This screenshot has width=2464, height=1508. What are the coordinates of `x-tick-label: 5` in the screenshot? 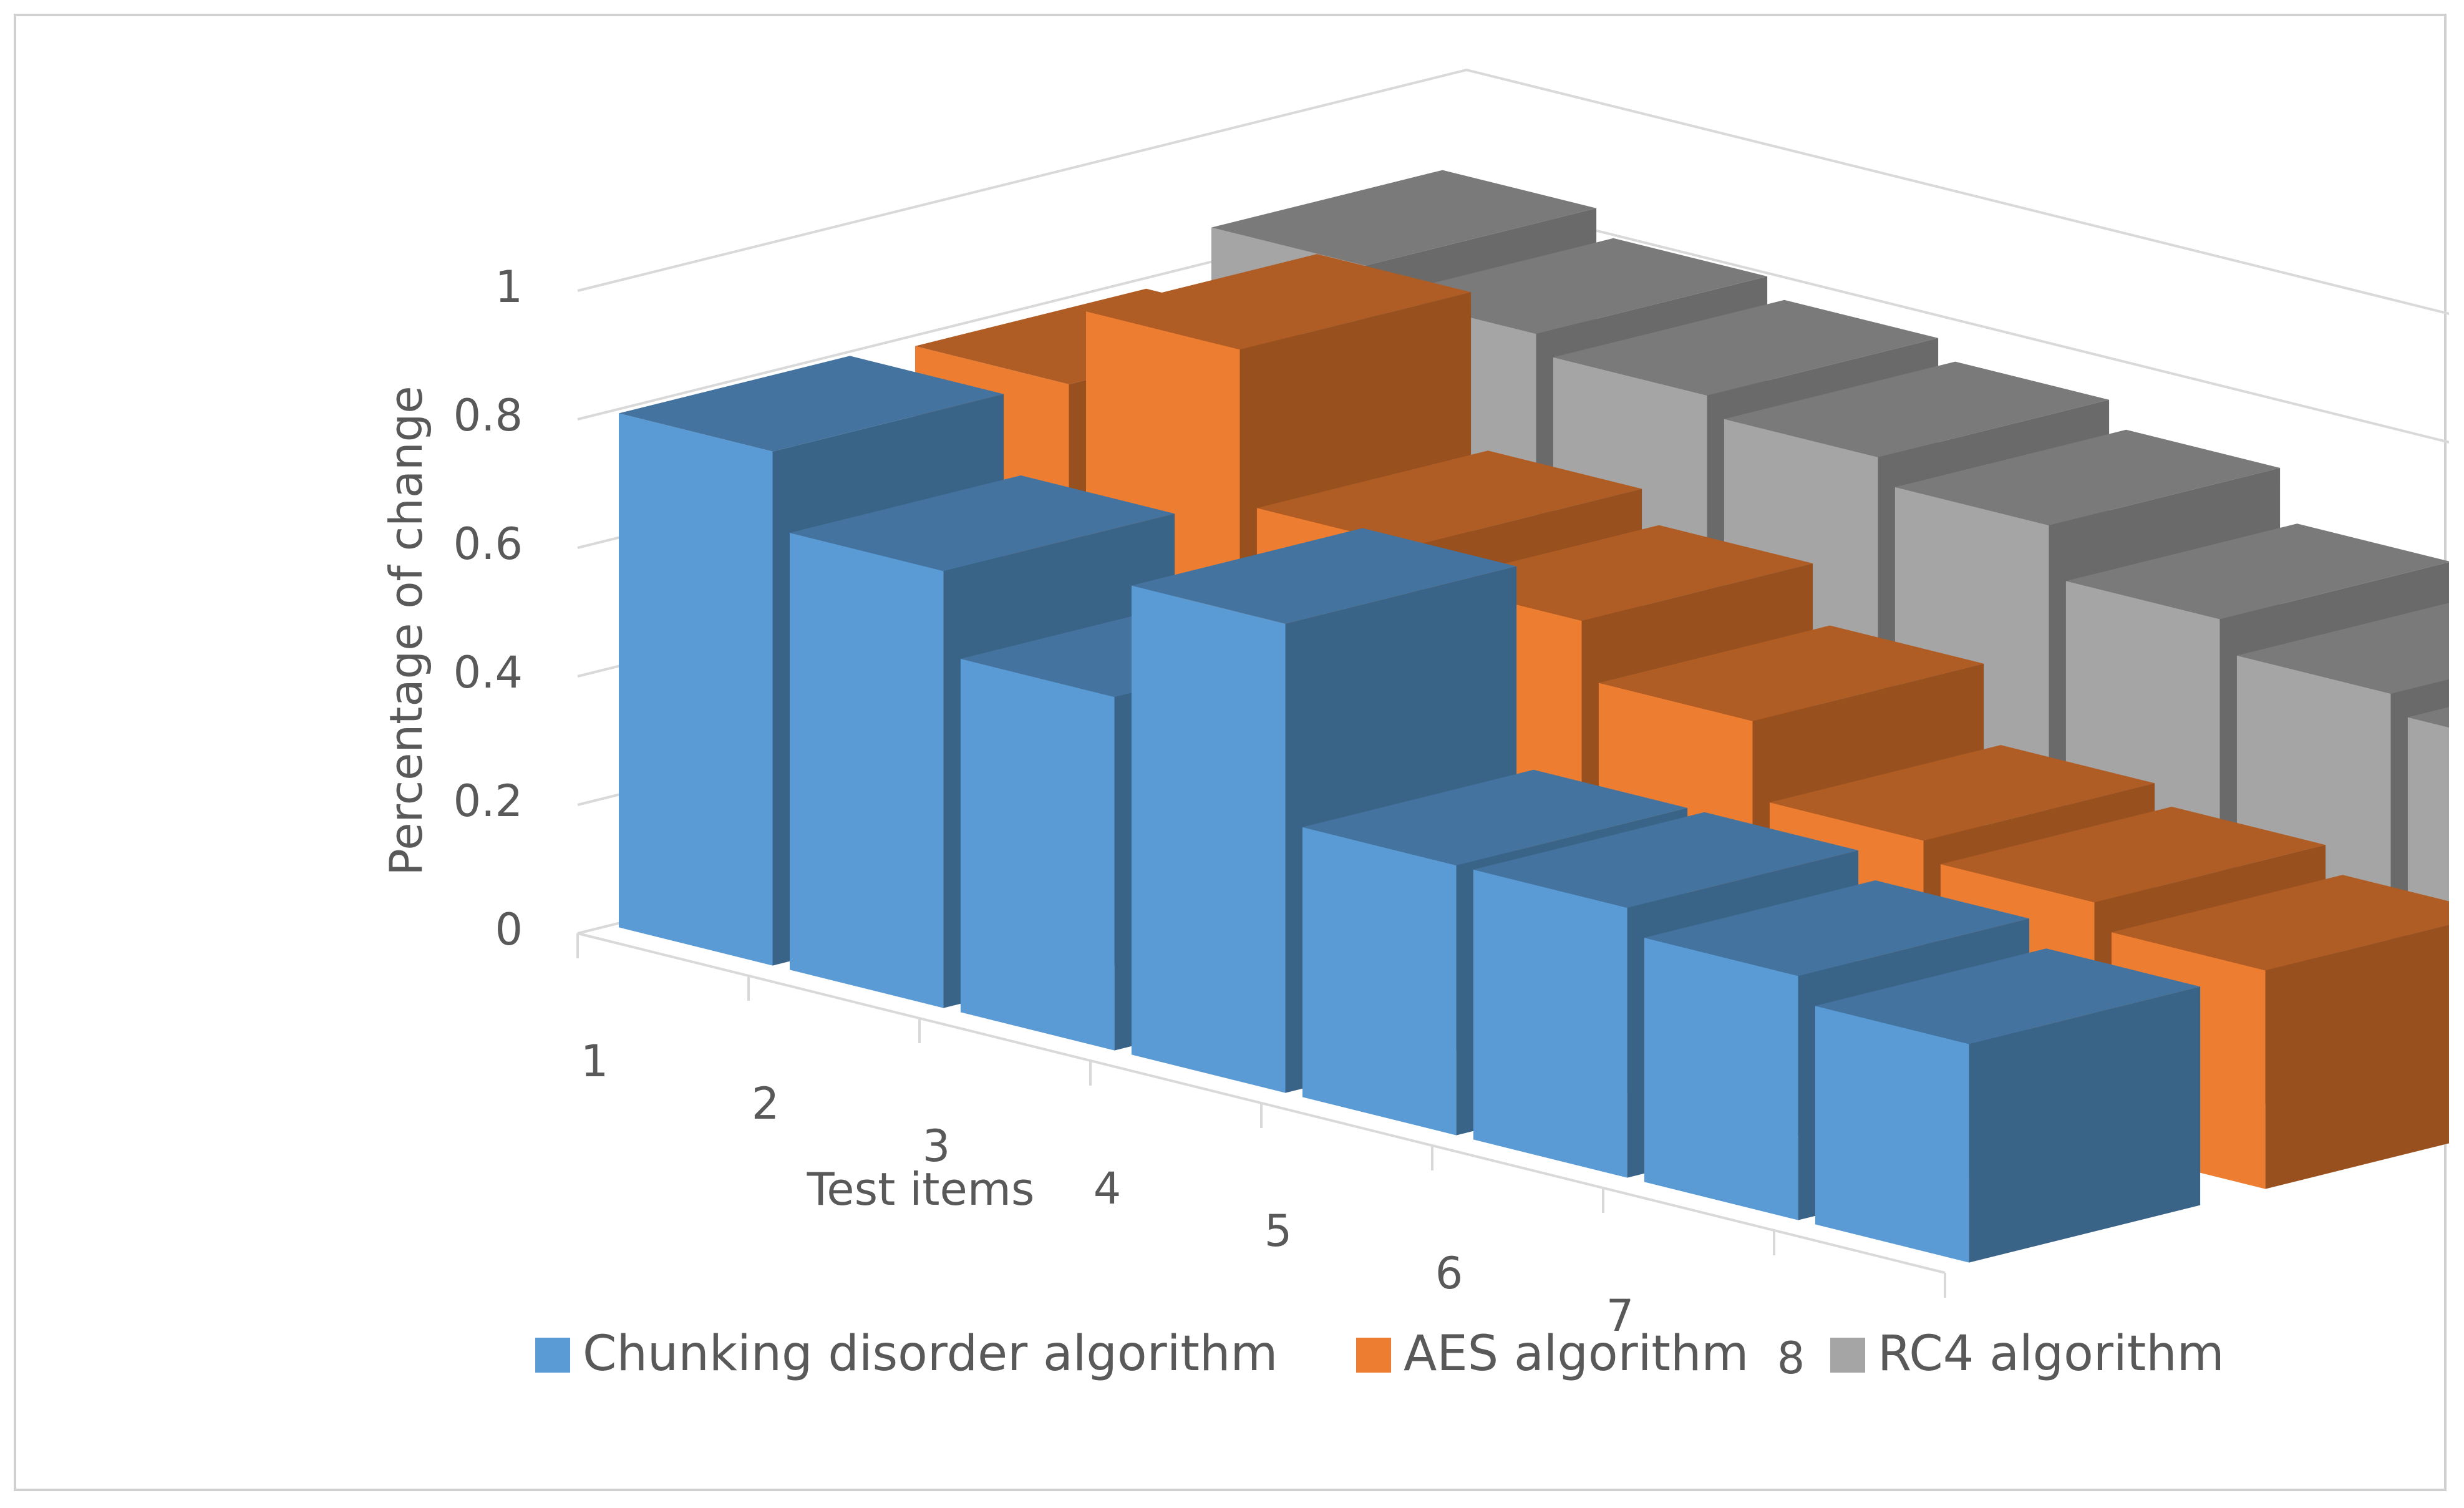 It's located at (1278, 1231).